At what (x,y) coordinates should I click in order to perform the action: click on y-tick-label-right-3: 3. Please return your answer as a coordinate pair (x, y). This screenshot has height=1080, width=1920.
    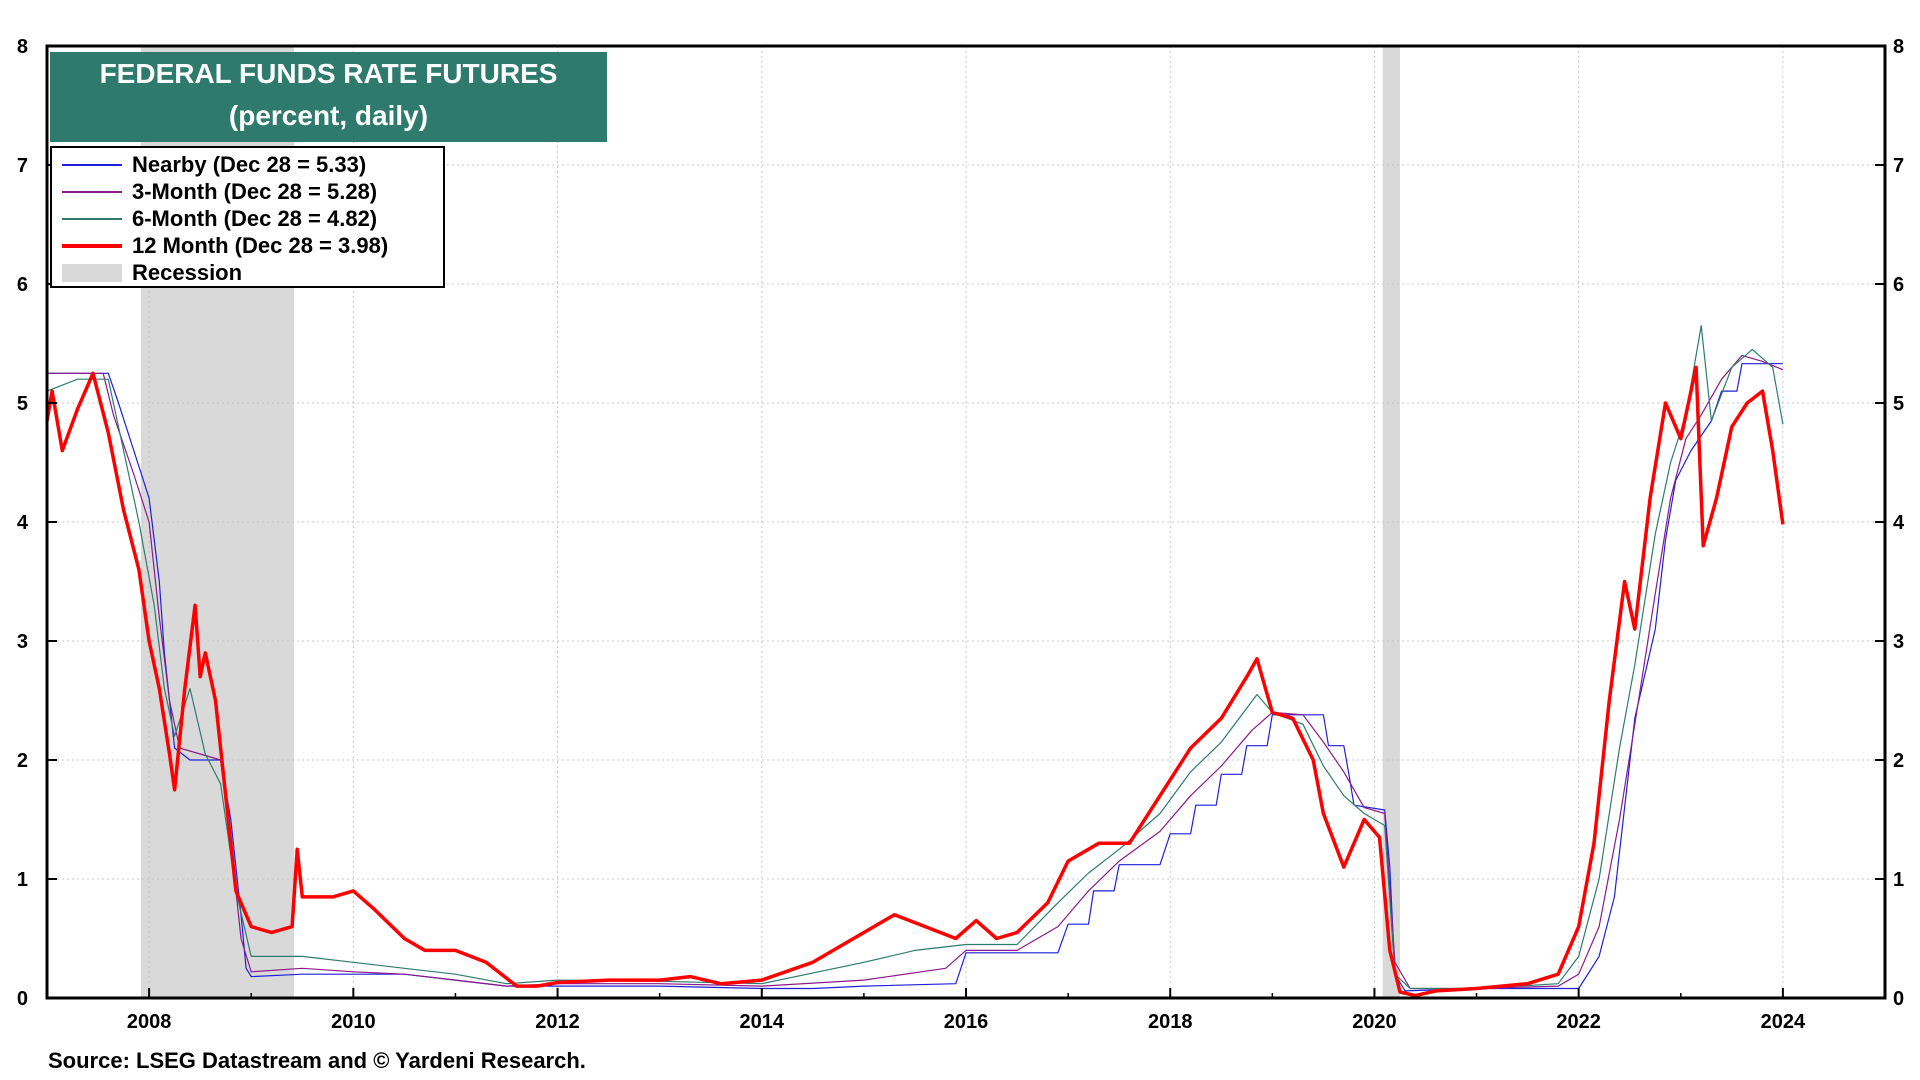
    Looking at the image, I should click on (1898, 642).